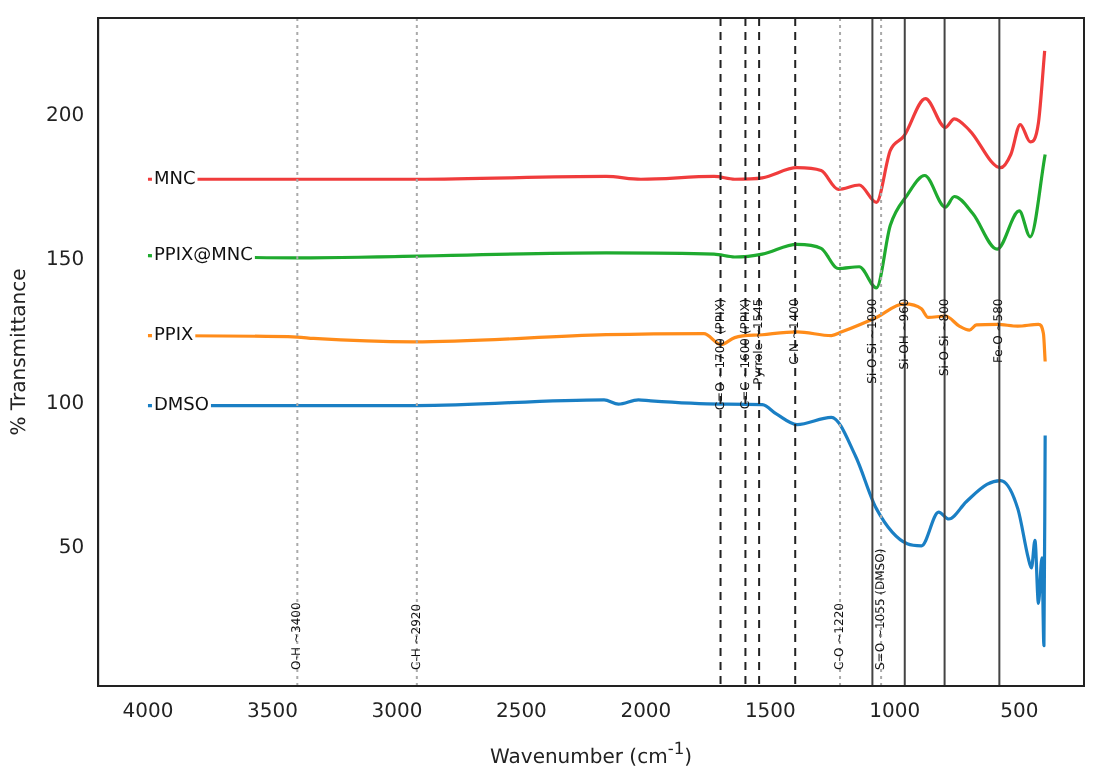  I want to click on y-tick-label: 50, so click(71, 547).